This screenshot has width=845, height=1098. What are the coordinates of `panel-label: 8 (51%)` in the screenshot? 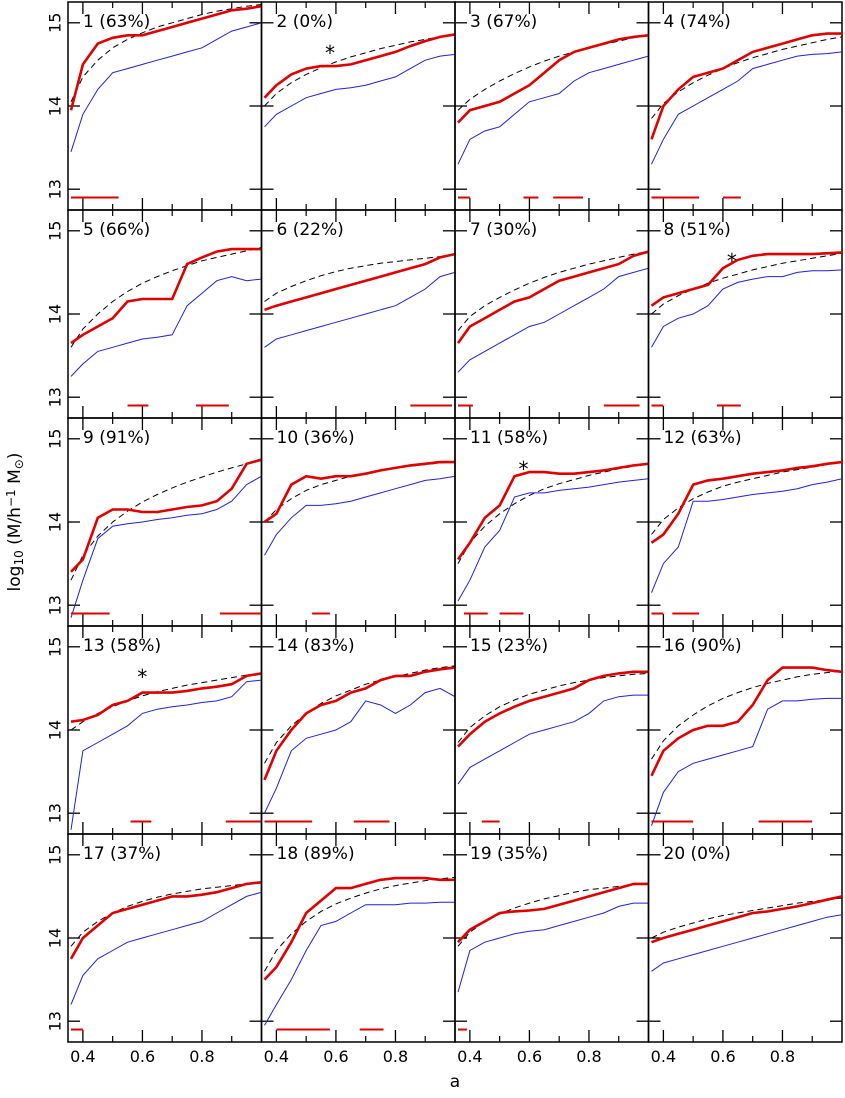 It's located at (697, 230).